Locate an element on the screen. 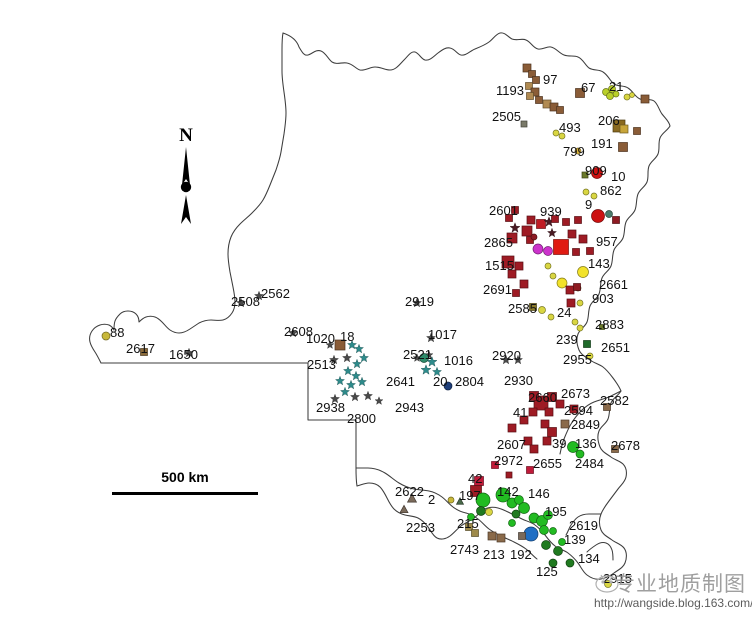  deposit-id-label: 88 is located at coordinates (117, 332).